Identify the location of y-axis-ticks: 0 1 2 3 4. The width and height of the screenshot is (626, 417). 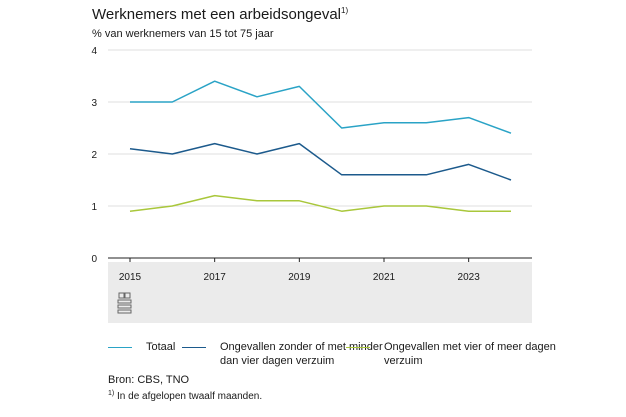
(94, 155).